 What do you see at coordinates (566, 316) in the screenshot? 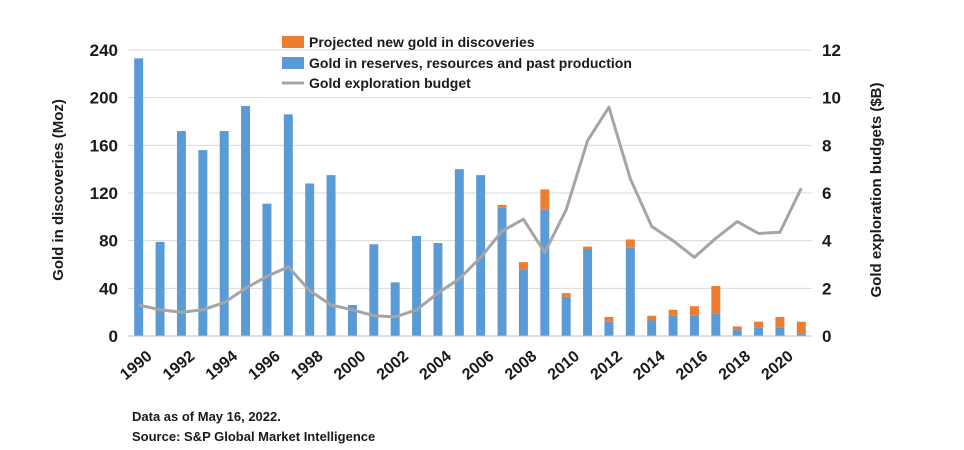
I see `bar-reserves-2010` at bounding box center [566, 316].